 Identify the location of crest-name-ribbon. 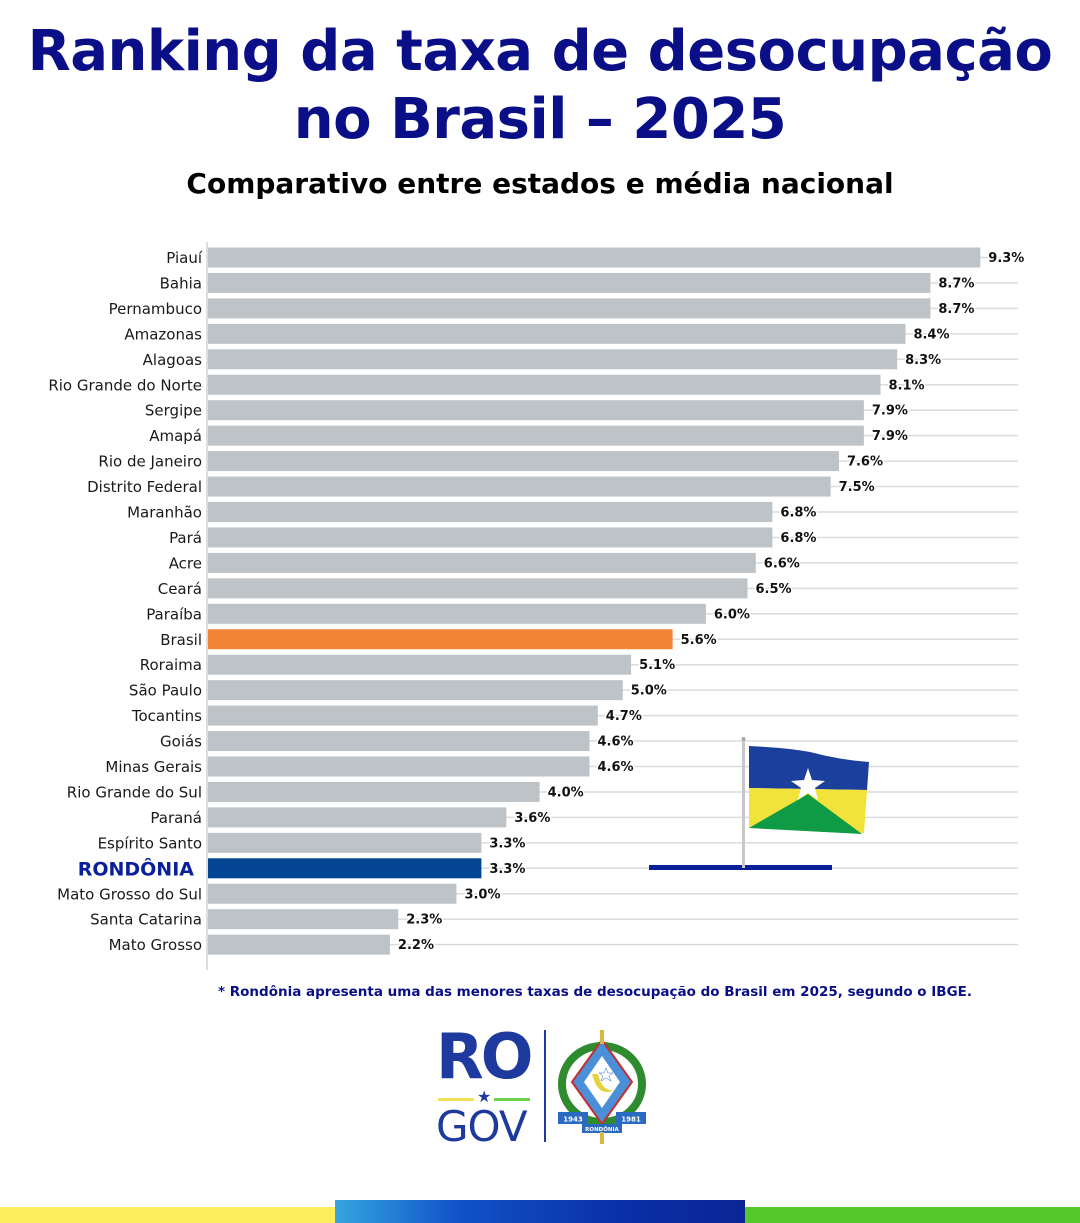
(602, 1128).